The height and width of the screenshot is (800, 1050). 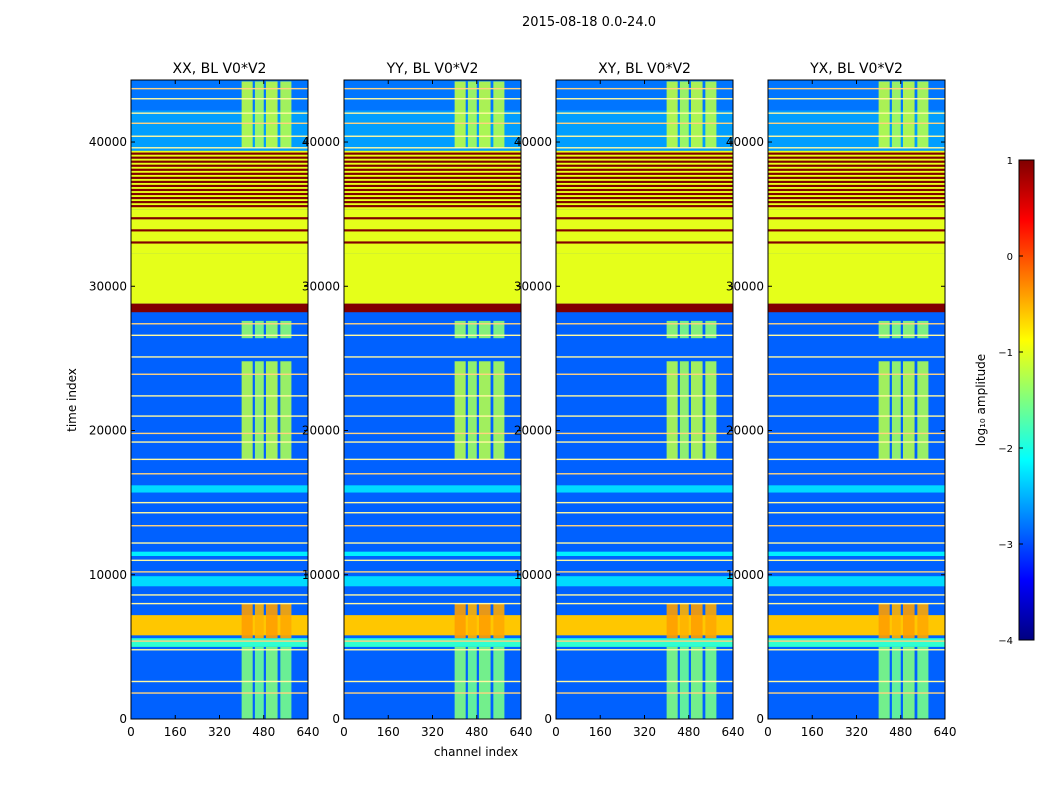 What do you see at coordinates (220, 69) in the screenshot?
I see `panel-title: XX, BL V0*V2` at bounding box center [220, 69].